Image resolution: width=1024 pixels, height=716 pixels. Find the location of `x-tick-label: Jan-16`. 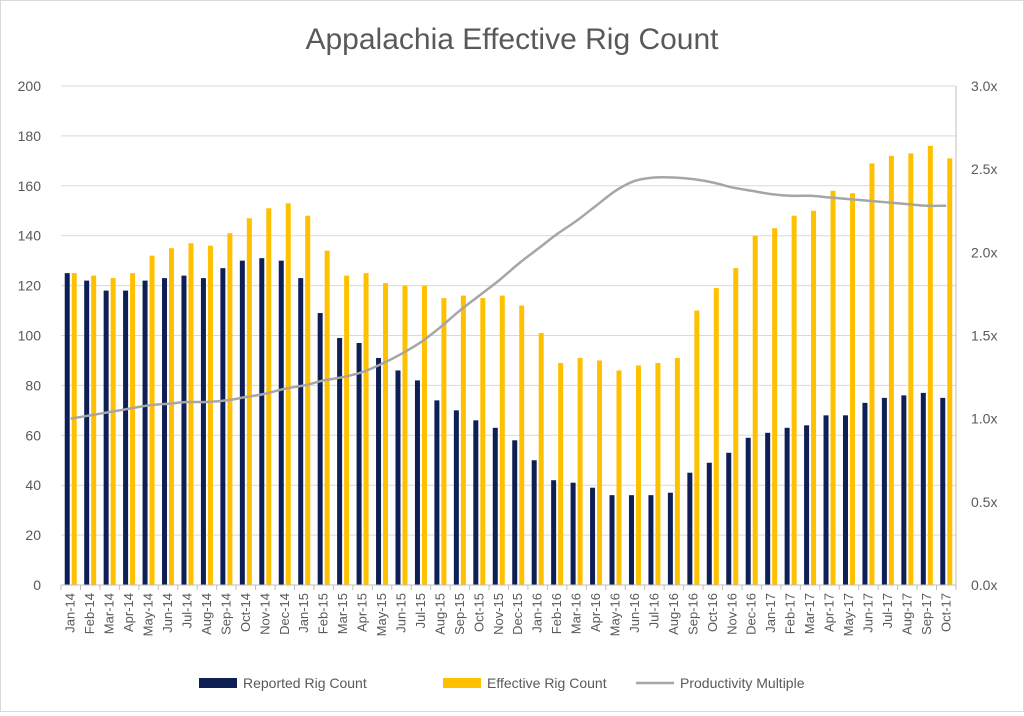

x-tick-label: Jan-16 is located at coordinates (537, 613).